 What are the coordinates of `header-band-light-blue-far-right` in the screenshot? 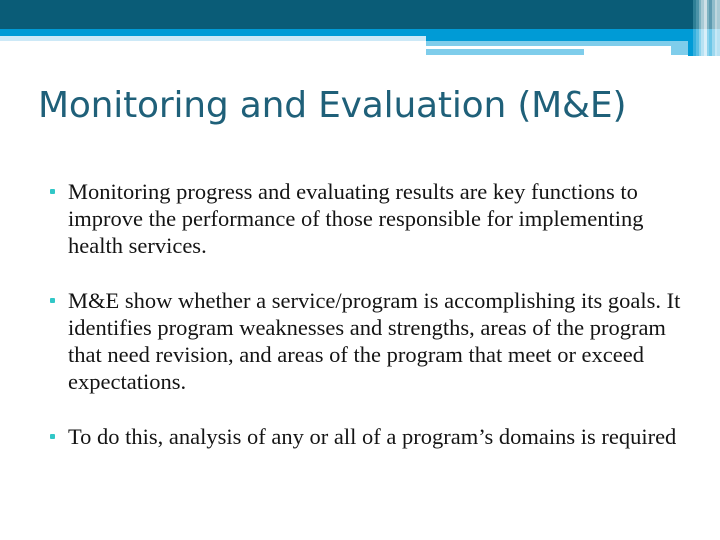 It's located at (682, 48).